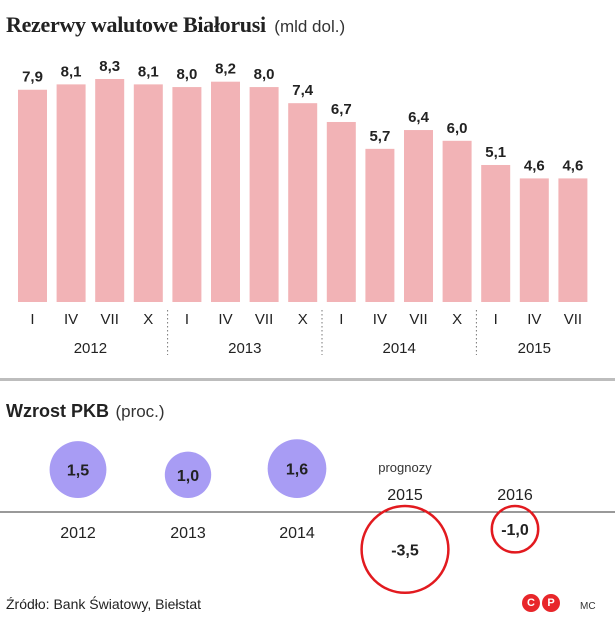  I want to click on gdp-year-label: 2016, so click(515, 495).